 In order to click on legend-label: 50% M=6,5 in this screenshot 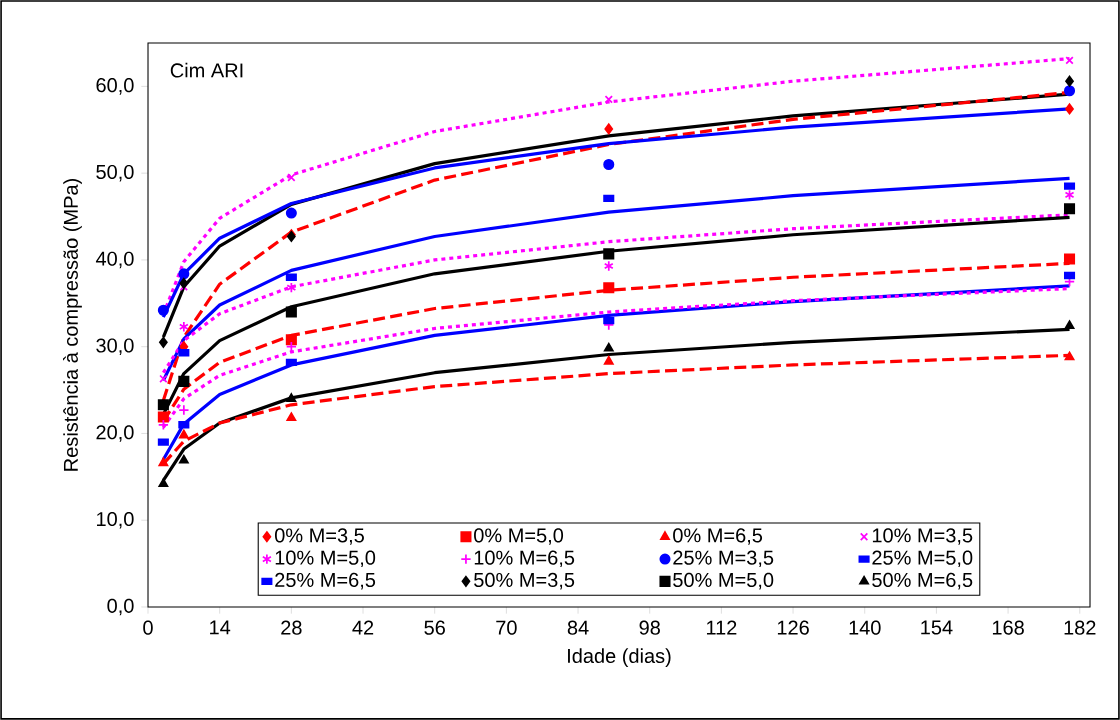, I will do `click(922, 581)`.